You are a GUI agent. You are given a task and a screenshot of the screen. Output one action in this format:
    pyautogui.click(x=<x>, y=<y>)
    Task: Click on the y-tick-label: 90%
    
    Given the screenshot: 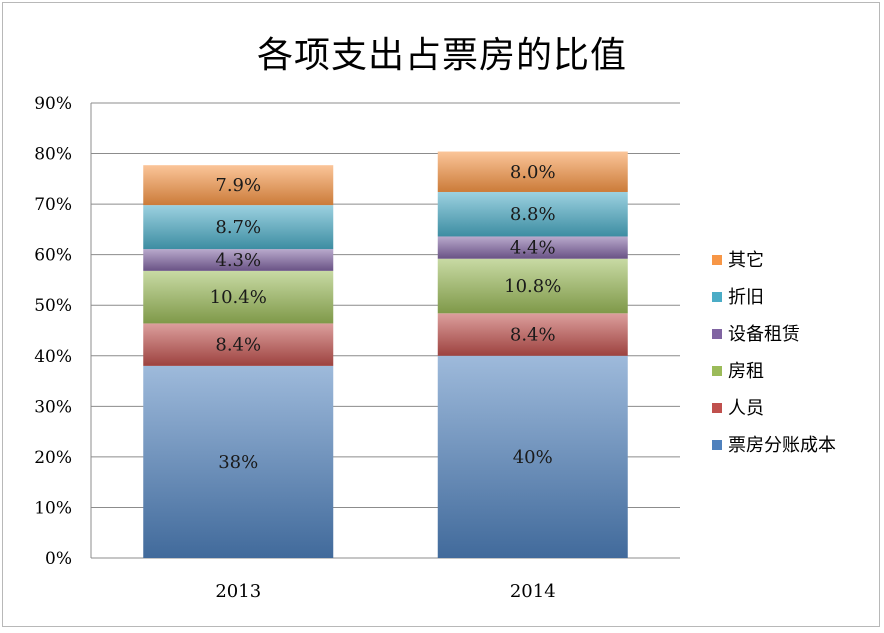 What is the action you would take?
    pyautogui.click(x=53, y=104)
    